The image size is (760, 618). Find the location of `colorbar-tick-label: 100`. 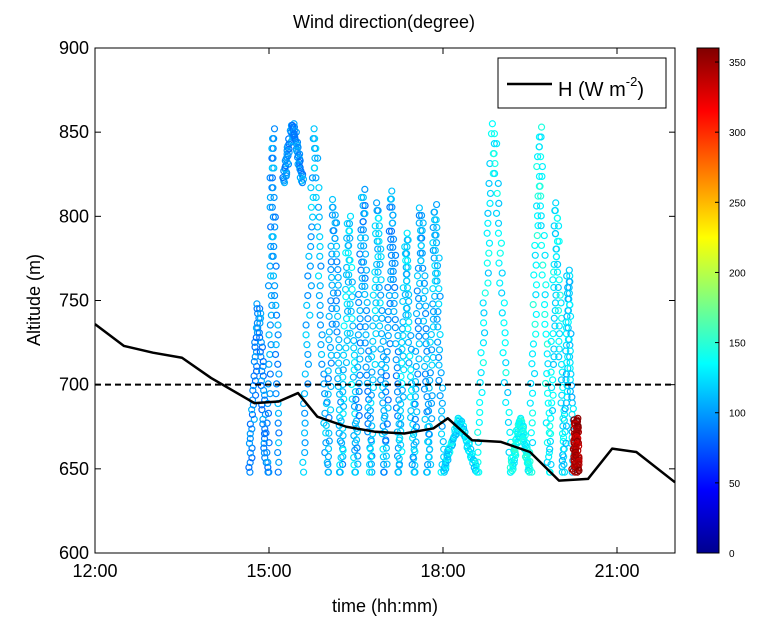

colorbar-tick-label: 100 is located at coordinates (737, 414).